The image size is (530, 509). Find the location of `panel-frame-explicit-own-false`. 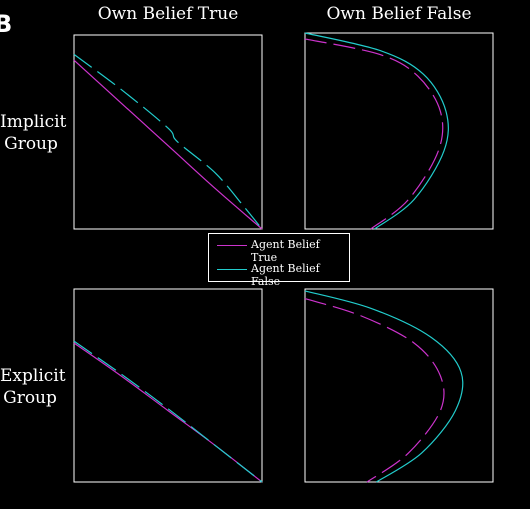

panel-frame-explicit-own-false is located at coordinates (399, 385).